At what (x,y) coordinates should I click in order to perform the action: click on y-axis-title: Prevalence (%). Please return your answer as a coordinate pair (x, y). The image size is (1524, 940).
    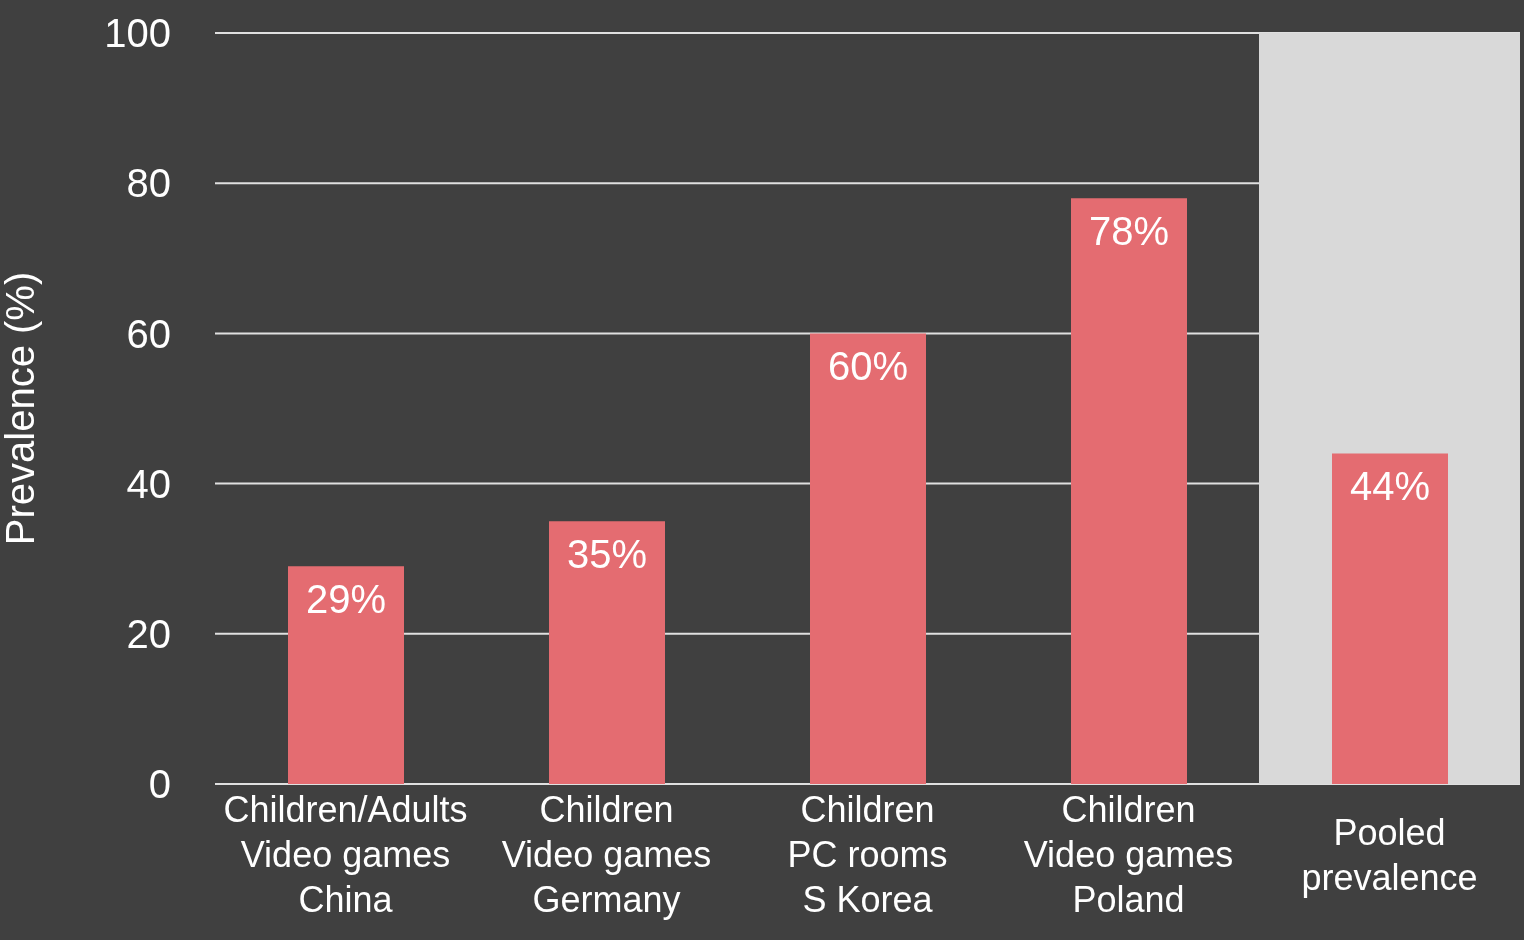
    Looking at the image, I should click on (21, 408).